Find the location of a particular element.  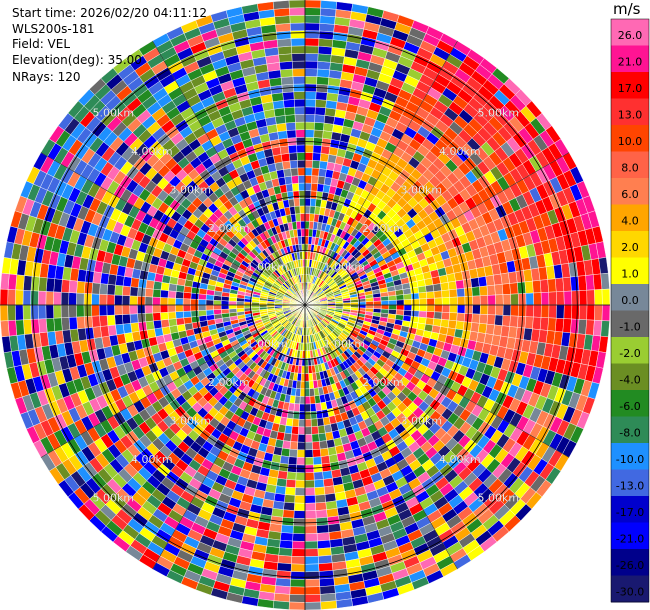

colorbar-tick-label: 21.0 is located at coordinates (630, 61).